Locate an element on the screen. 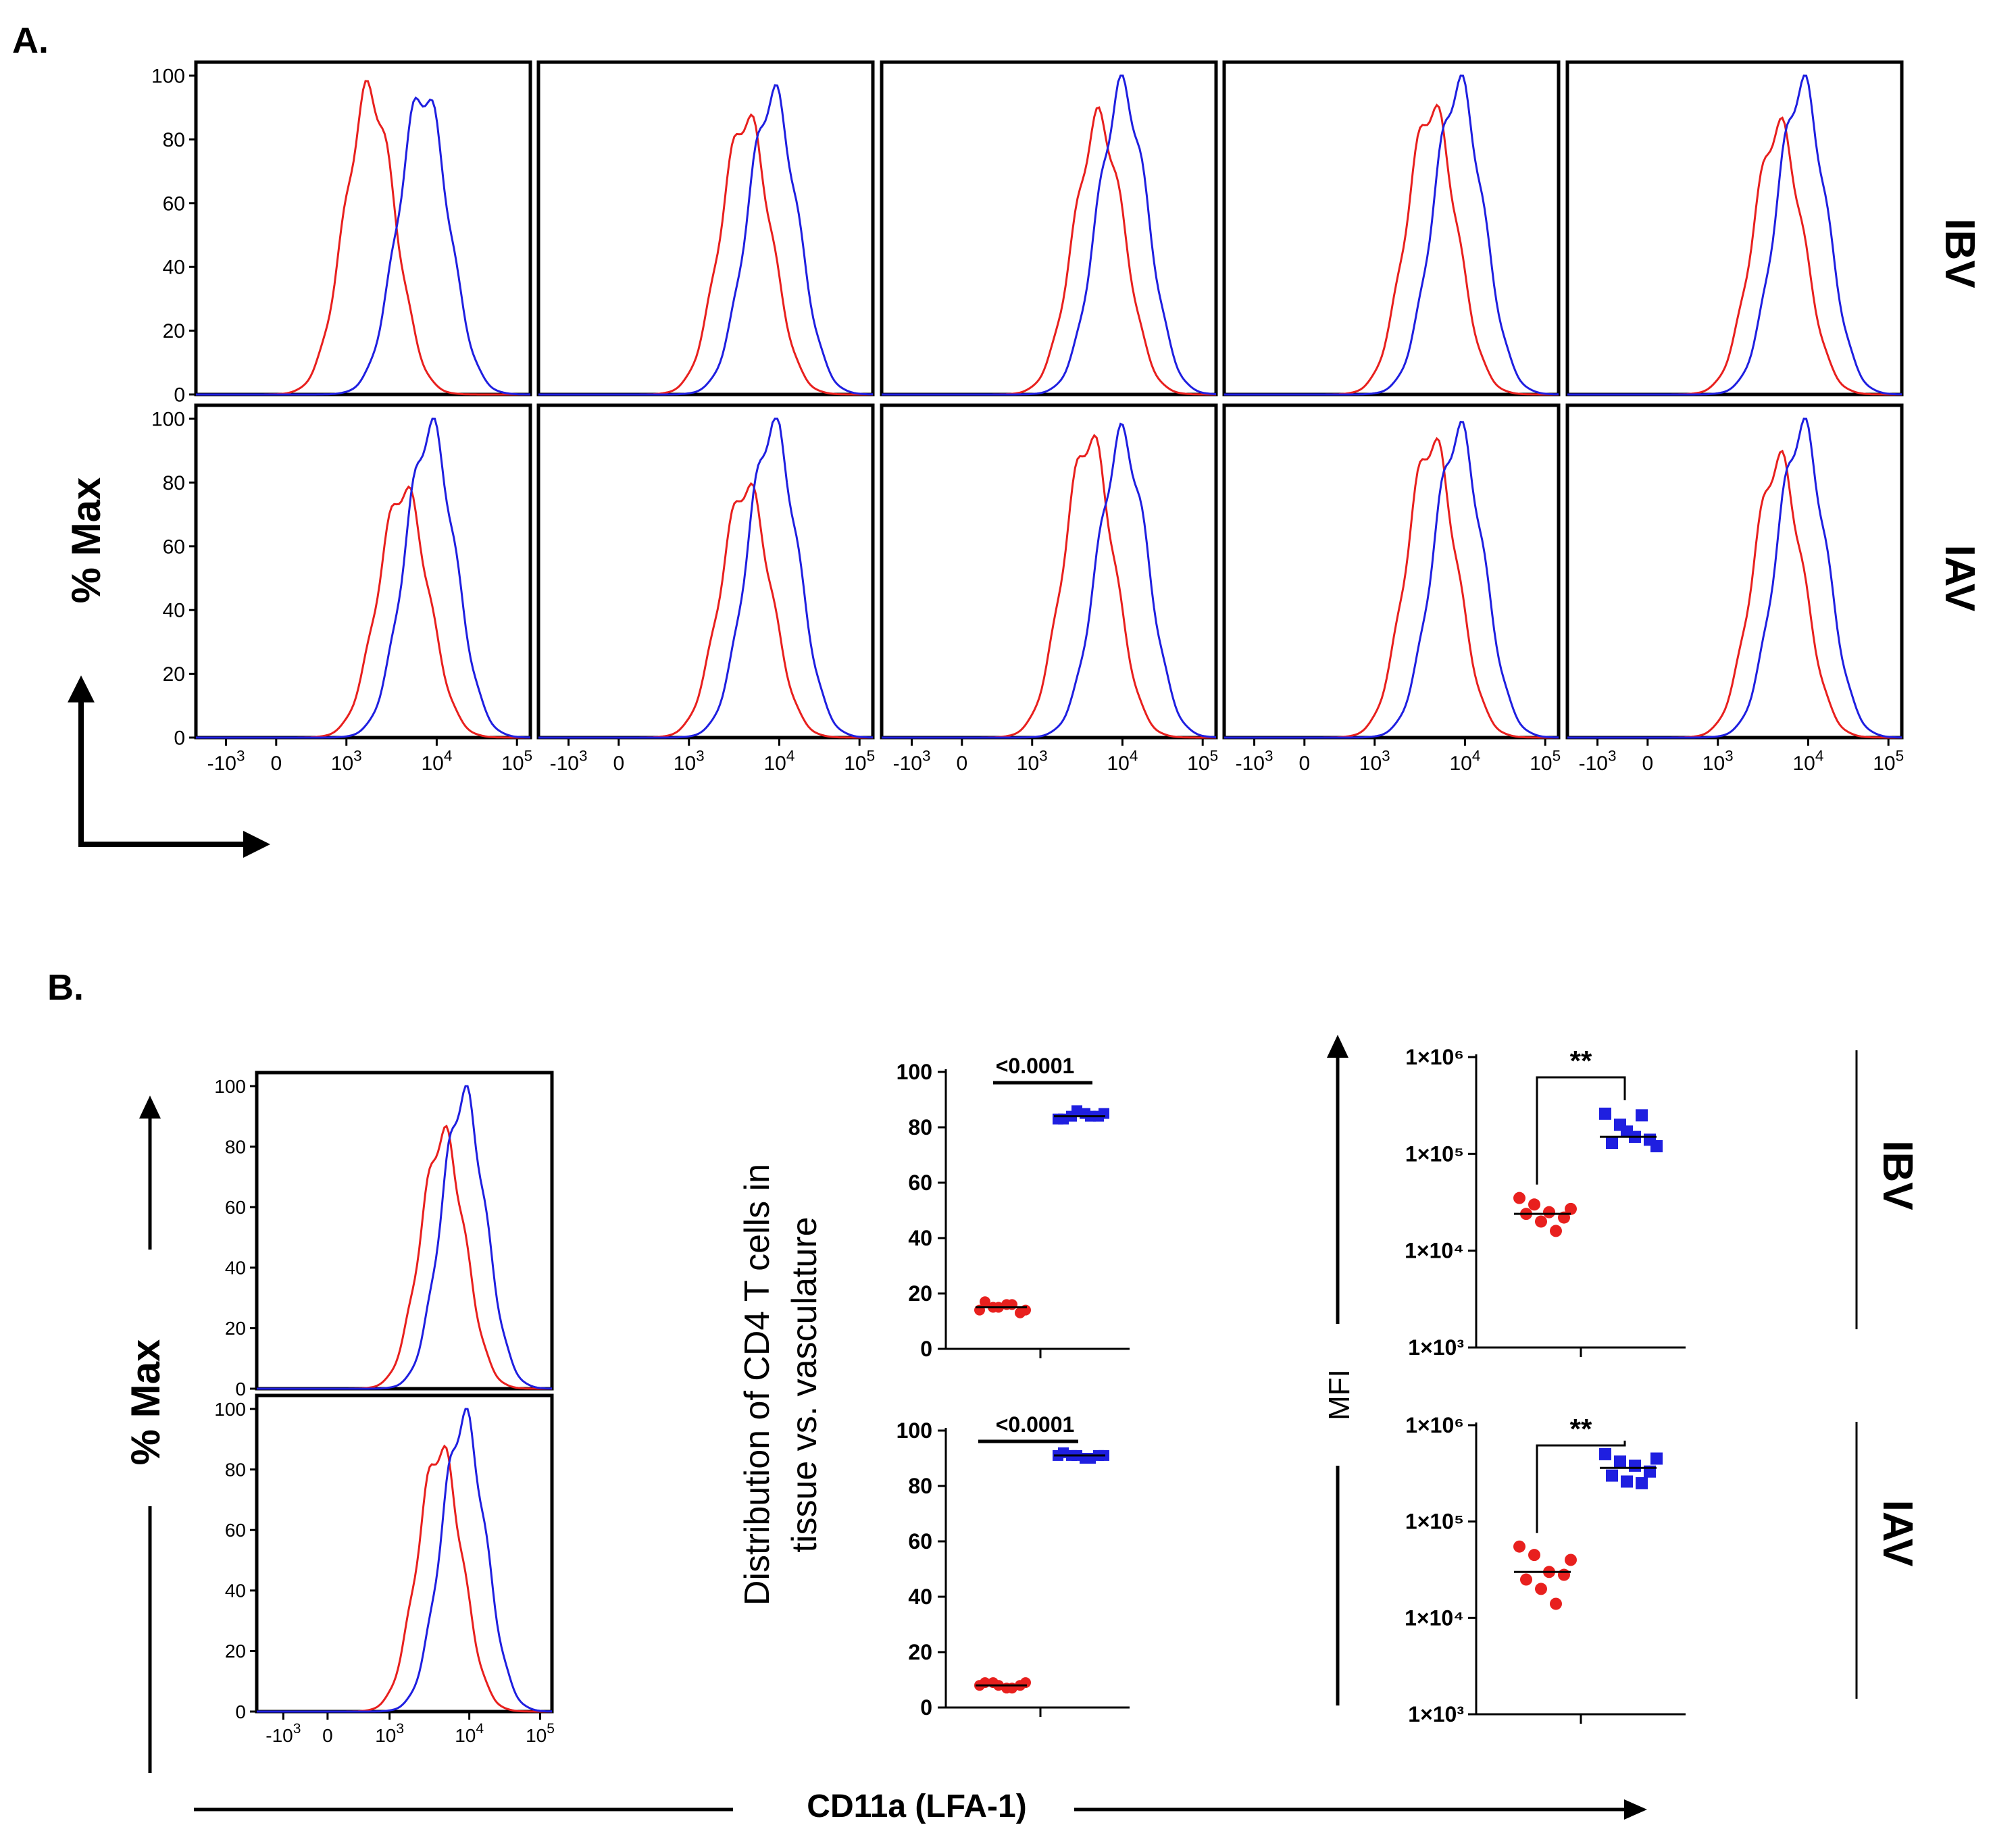 The height and width of the screenshot is (1848, 1993). panel-a-label: A. is located at coordinates (30, 40).